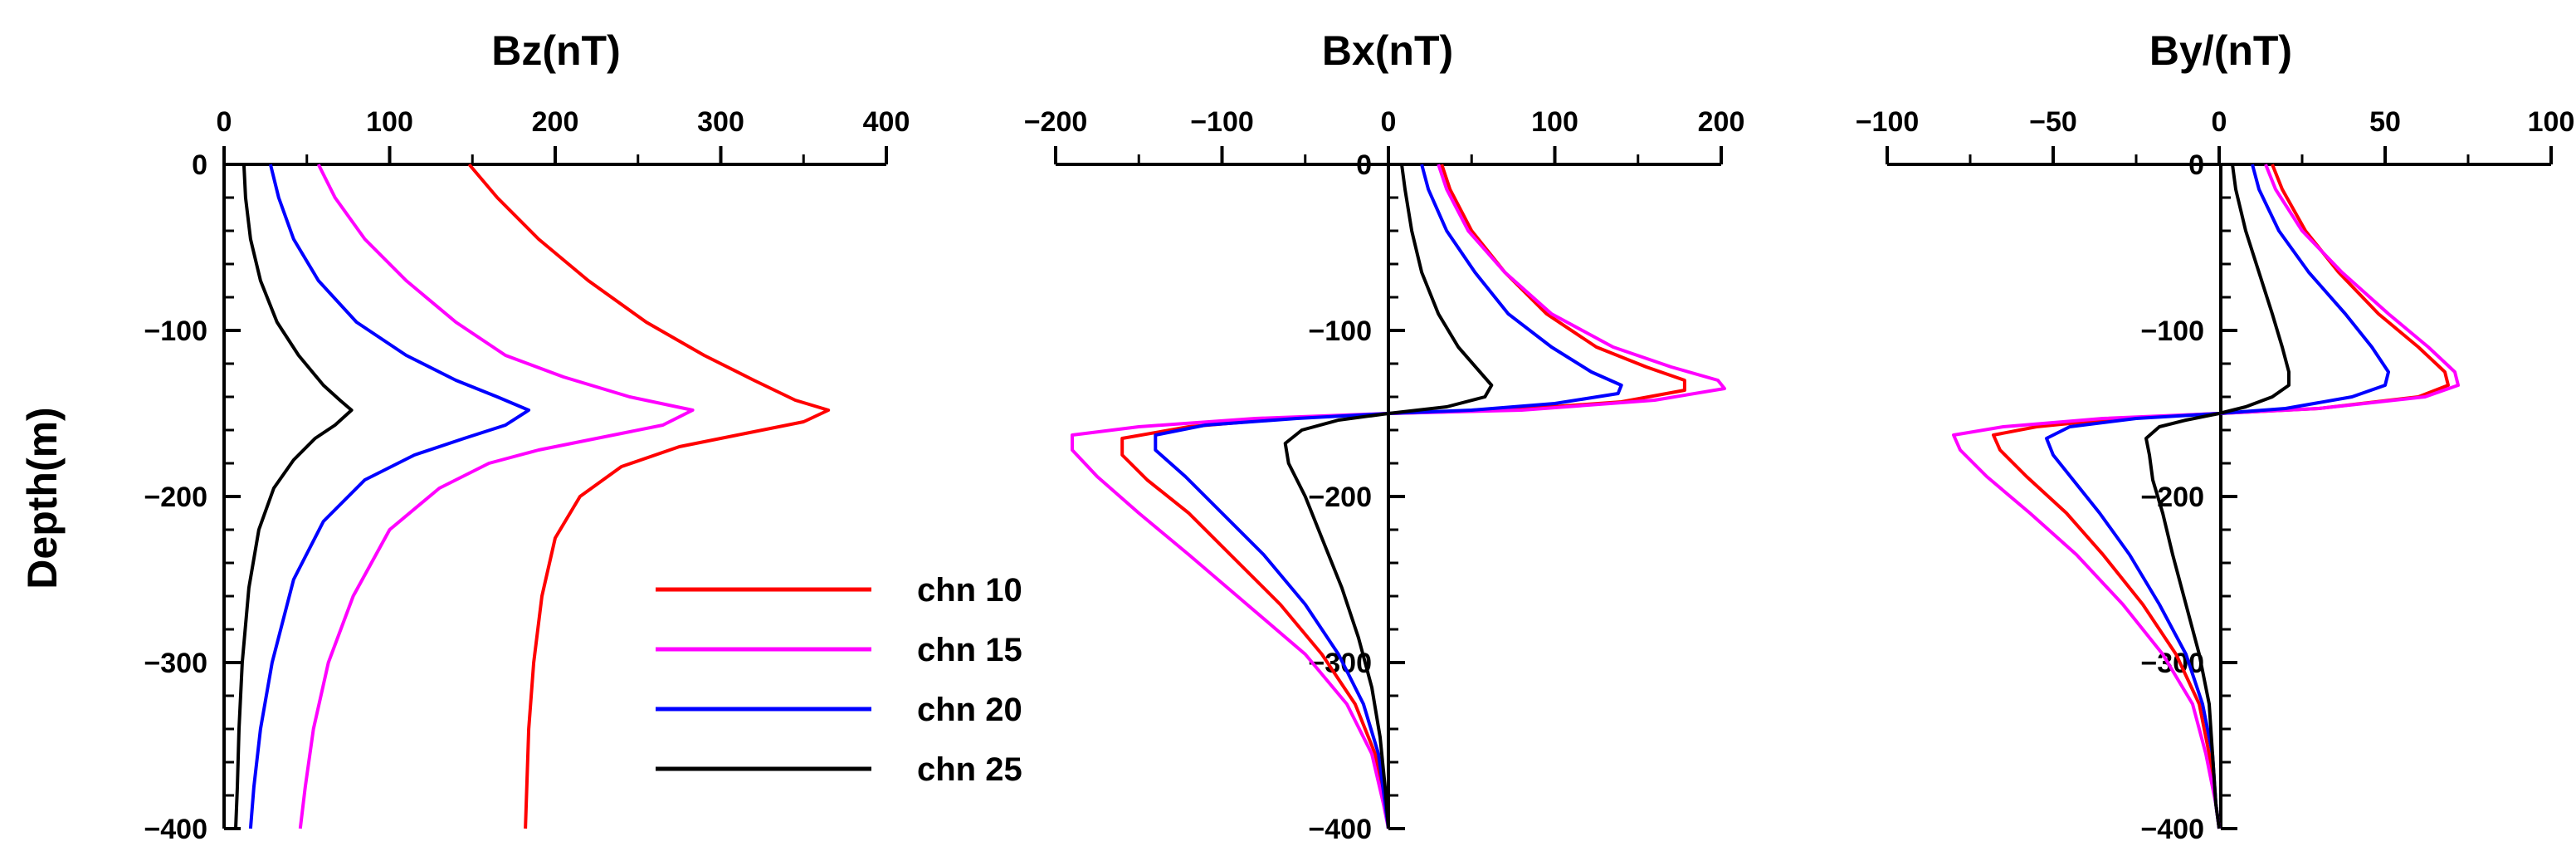 This screenshot has width=2576, height=856. Describe the element at coordinates (970, 710) in the screenshot. I see `legend-label: chn 20` at that location.